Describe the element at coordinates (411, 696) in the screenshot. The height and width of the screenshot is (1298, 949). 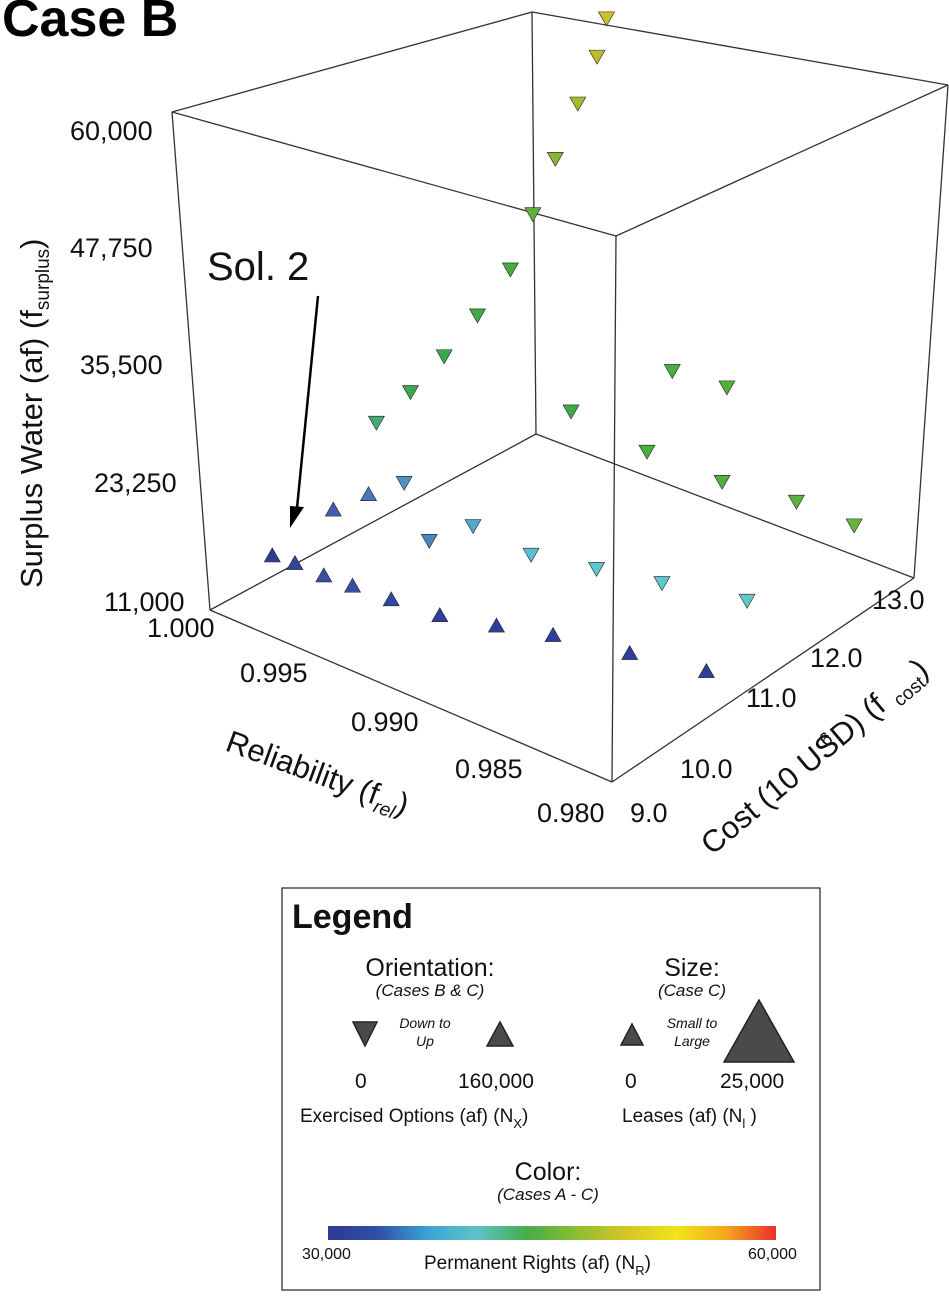
I see `box-edge-bottom-front-left` at that location.